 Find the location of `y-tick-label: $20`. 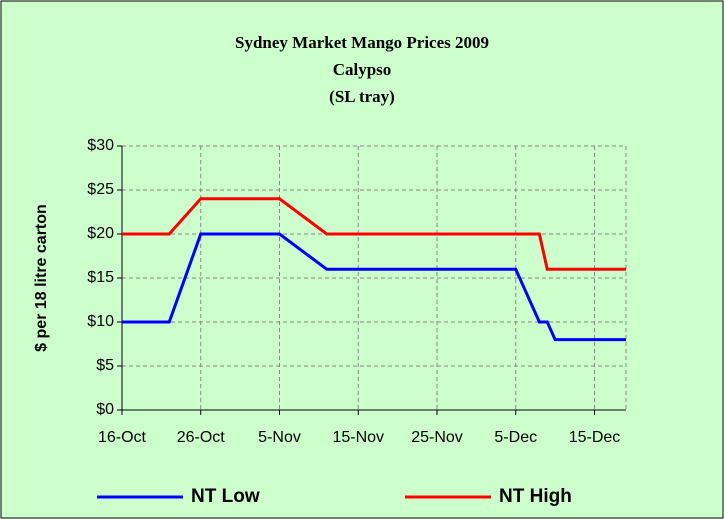

y-tick-label: $20 is located at coordinates (100, 233).